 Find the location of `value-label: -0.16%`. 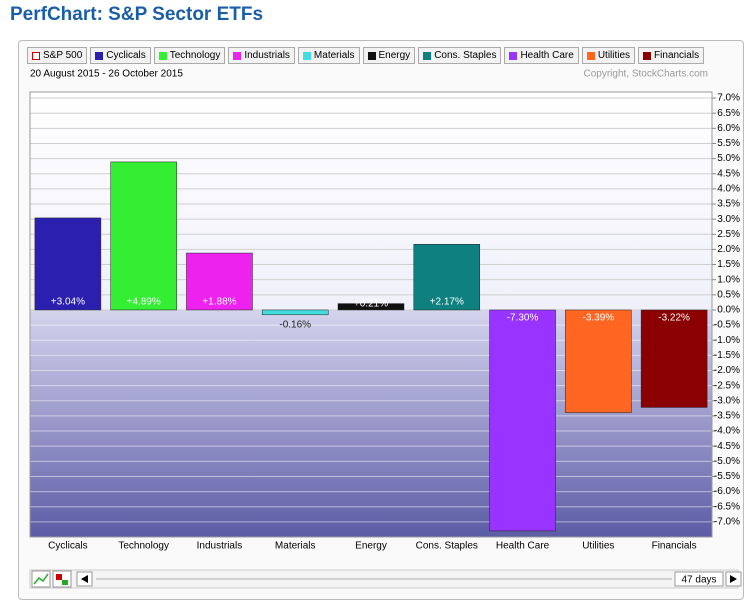

value-label: -0.16% is located at coordinates (295, 324).